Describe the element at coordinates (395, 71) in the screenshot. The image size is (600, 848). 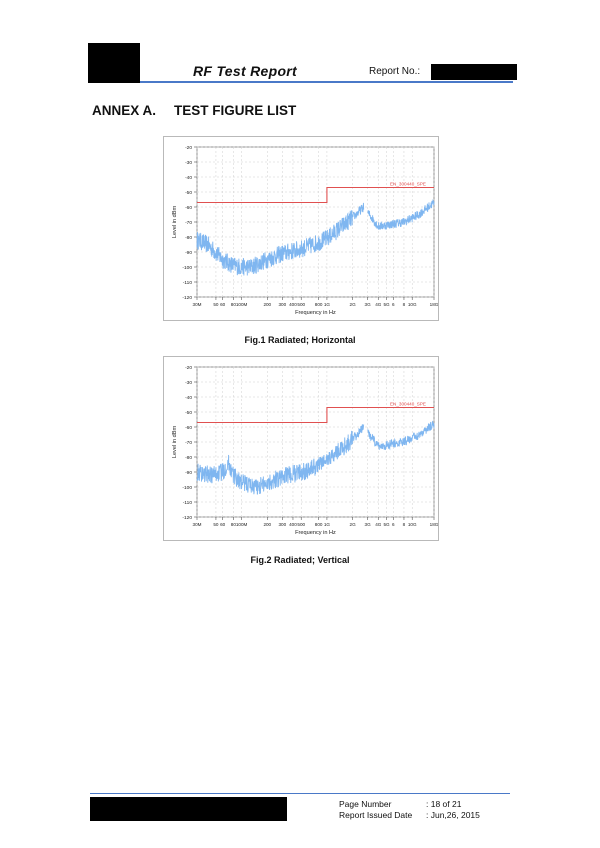
I see `report-number-label: Report No.:` at that location.